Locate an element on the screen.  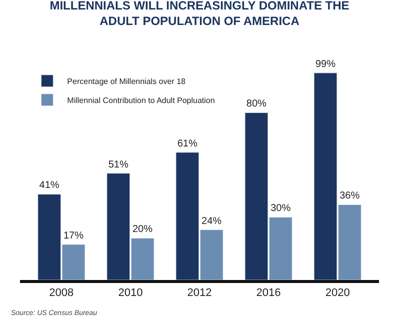
data-label: 80% is located at coordinates (256, 104).